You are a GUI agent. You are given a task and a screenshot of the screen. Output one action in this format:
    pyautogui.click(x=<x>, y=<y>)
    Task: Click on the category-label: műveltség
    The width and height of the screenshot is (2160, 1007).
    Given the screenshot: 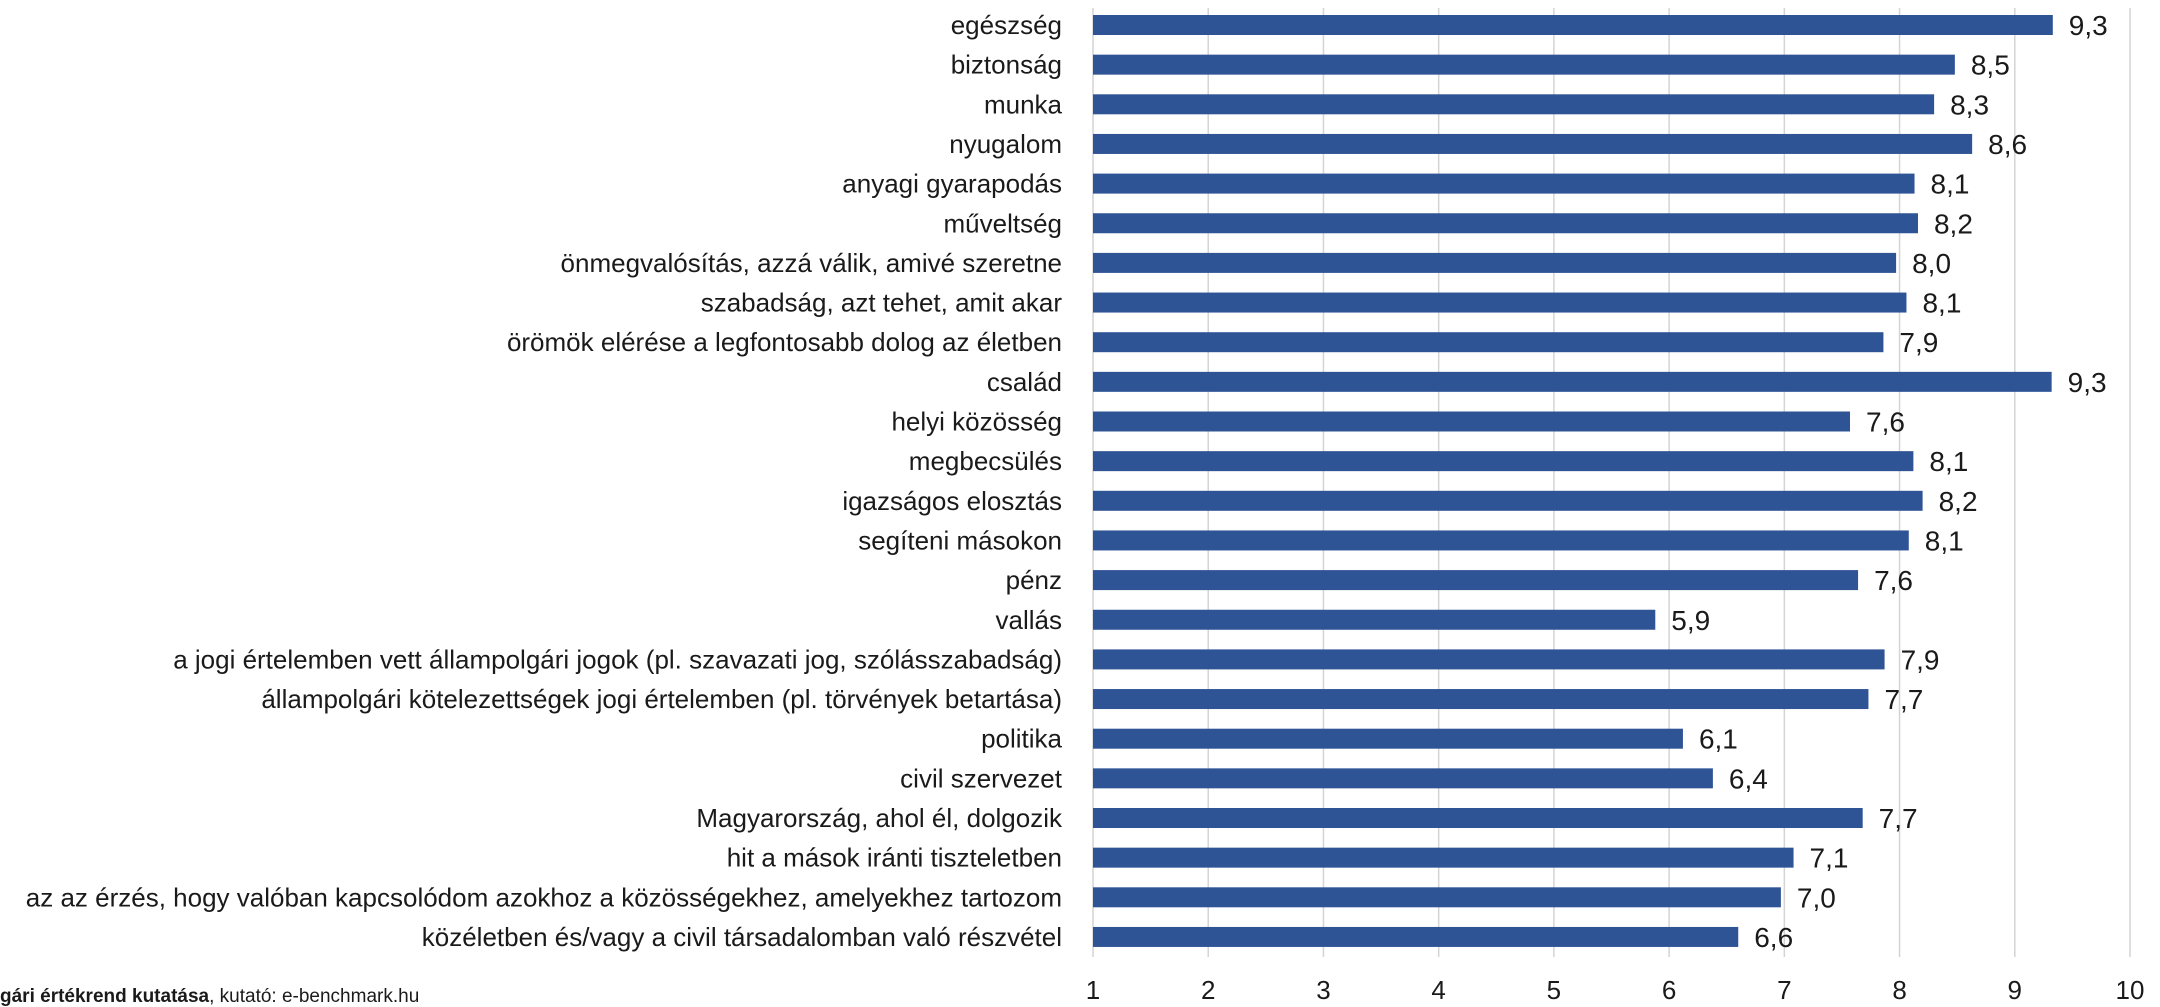 What is the action you would take?
    pyautogui.click(x=1003, y=223)
    